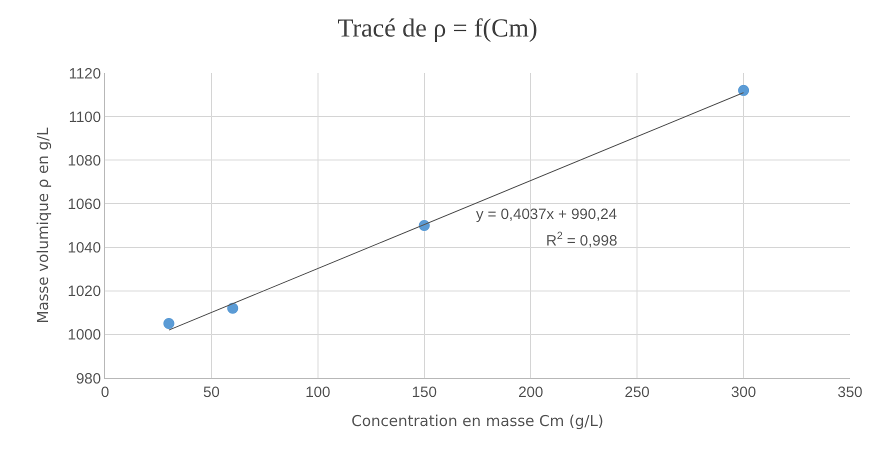  What do you see at coordinates (84, 291) in the screenshot?
I see `y-tick-label: 1020` at bounding box center [84, 291].